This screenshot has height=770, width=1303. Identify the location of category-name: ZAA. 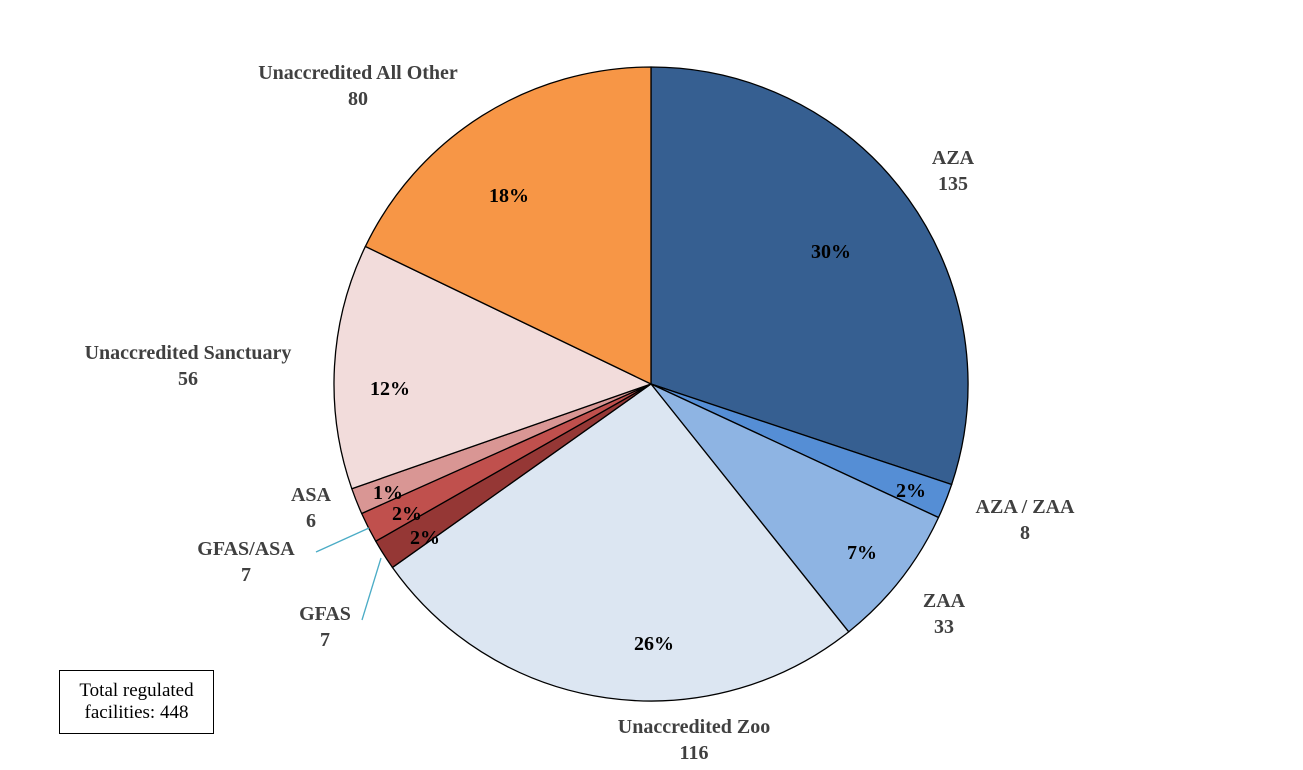
(944, 601).